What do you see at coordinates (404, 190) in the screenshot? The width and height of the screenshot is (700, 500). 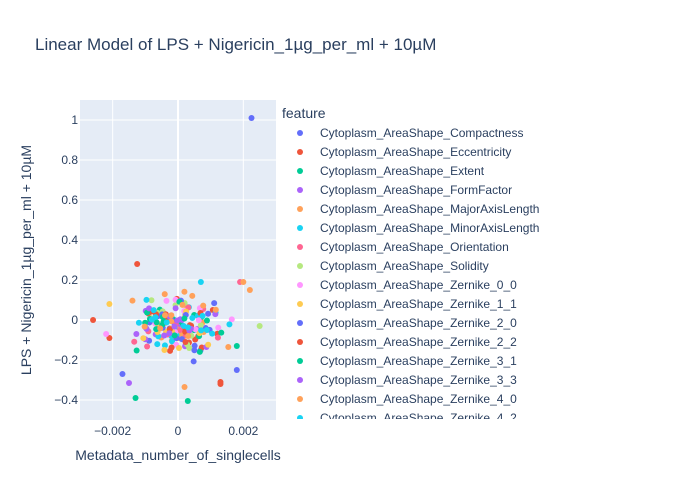 I see `legend-item: Cytoplasm_AreaShape_FormFactor` at bounding box center [404, 190].